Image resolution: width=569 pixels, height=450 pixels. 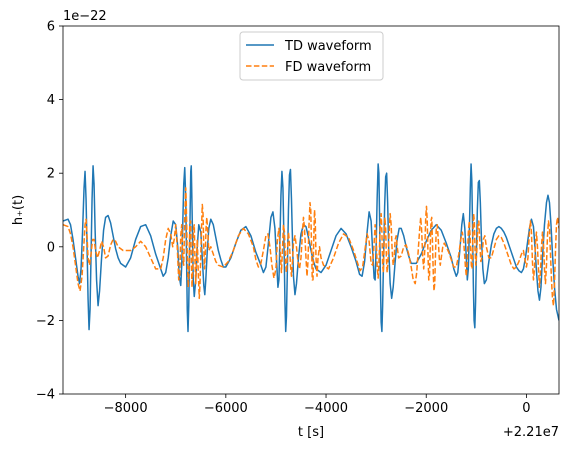 What do you see at coordinates (126, 408) in the screenshot?
I see `x-tick-label: −8000` at bounding box center [126, 408].